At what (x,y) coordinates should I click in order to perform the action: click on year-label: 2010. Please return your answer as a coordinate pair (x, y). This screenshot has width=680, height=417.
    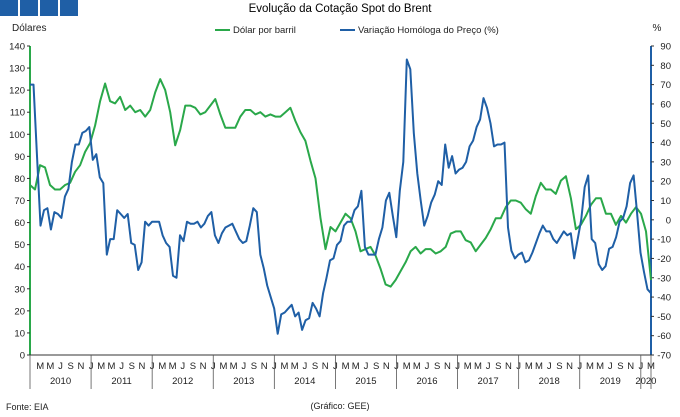
    Looking at the image, I should click on (60, 381).